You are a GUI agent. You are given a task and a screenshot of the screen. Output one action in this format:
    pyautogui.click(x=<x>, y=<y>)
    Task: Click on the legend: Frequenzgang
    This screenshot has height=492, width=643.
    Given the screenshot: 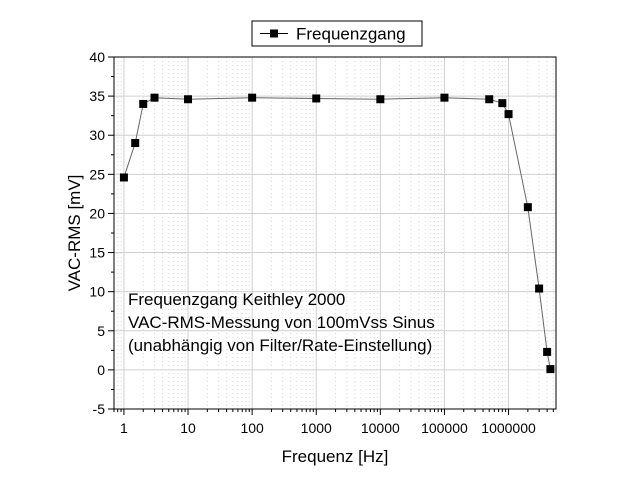 What is the action you would take?
    pyautogui.click(x=337, y=33)
    